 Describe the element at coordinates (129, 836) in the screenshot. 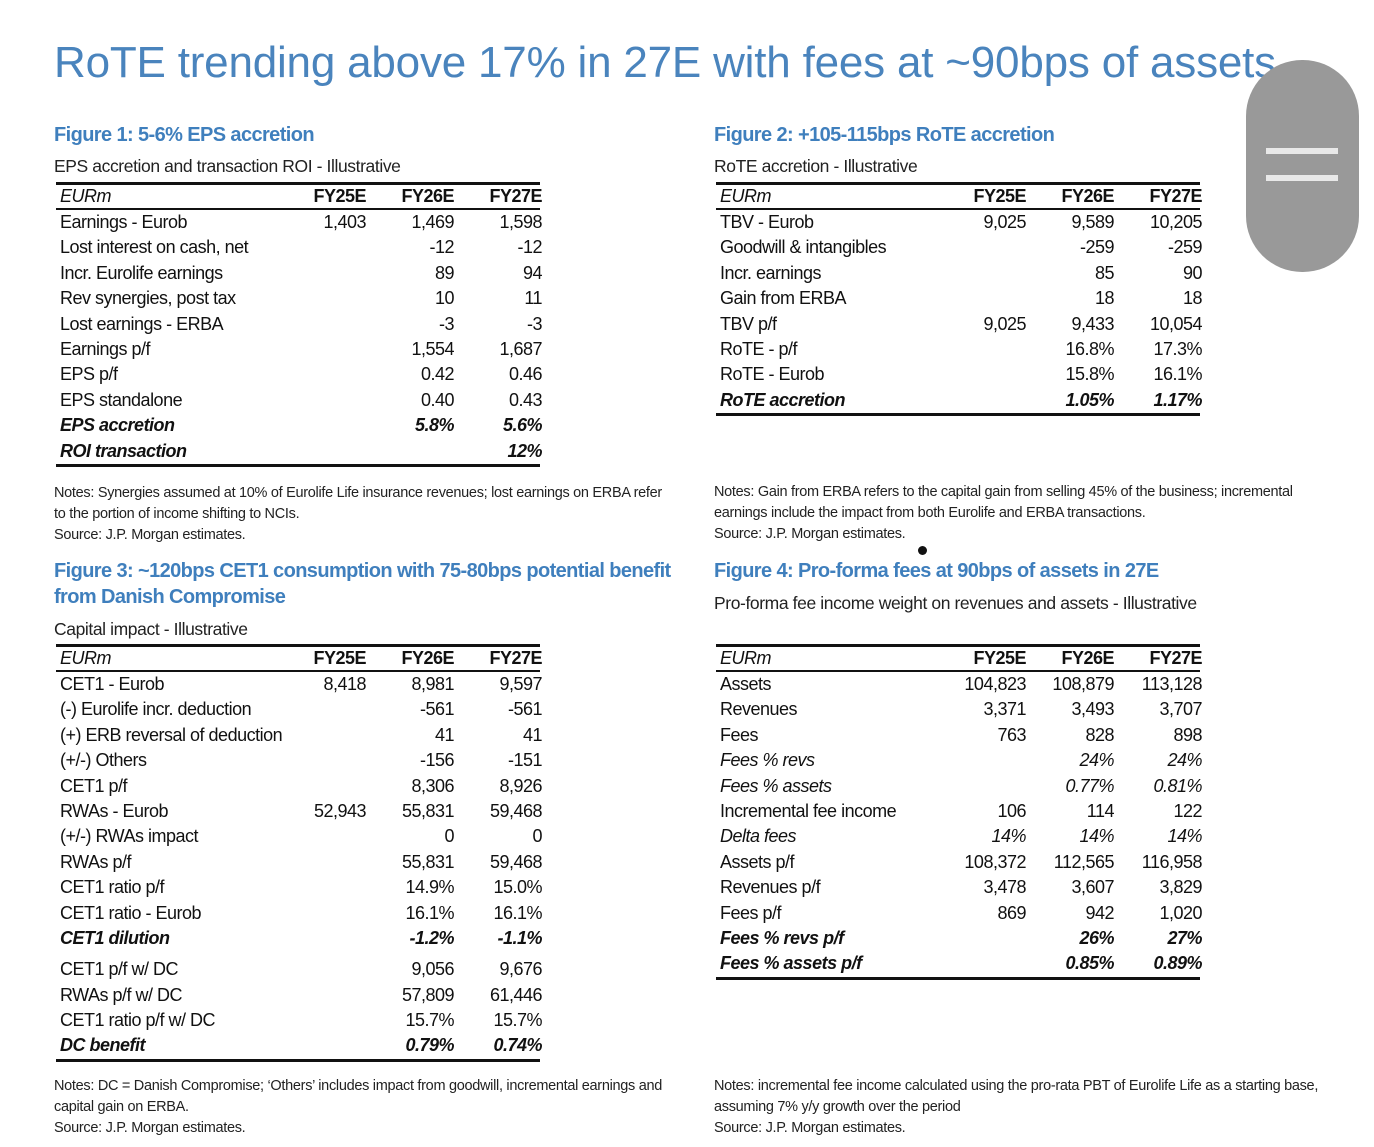

I see `row-label: (+/-) RWAs impact` at that location.